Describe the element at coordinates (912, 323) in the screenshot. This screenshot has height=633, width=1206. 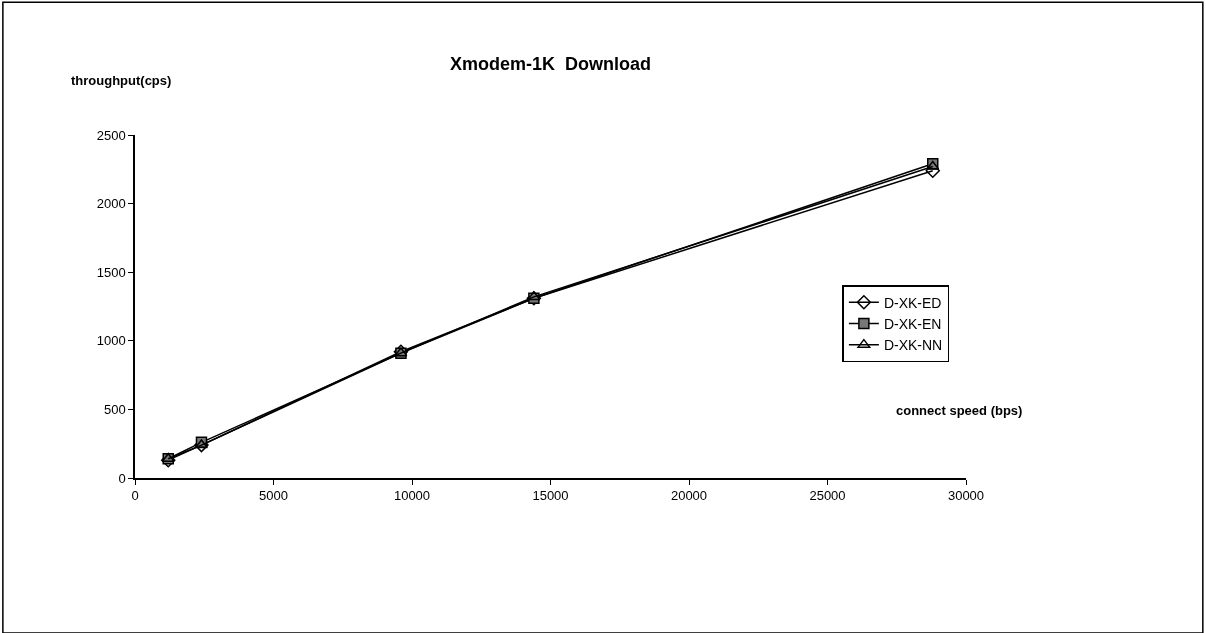
I see `legend-label: D-XK-EN` at that location.